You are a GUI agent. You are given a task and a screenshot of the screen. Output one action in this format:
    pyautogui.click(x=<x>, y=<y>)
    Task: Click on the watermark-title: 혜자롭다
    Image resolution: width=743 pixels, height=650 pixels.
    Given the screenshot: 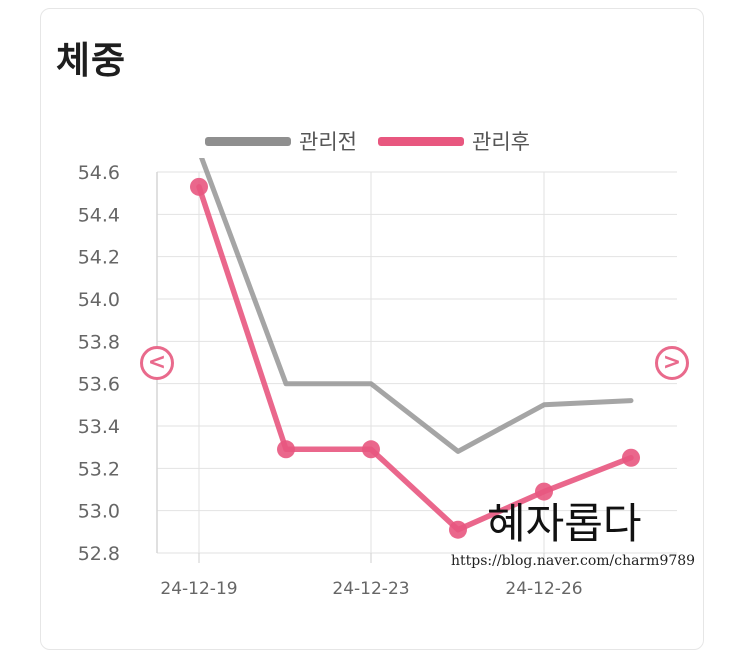 What is the action you would take?
    pyautogui.click(x=564, y=523)
    